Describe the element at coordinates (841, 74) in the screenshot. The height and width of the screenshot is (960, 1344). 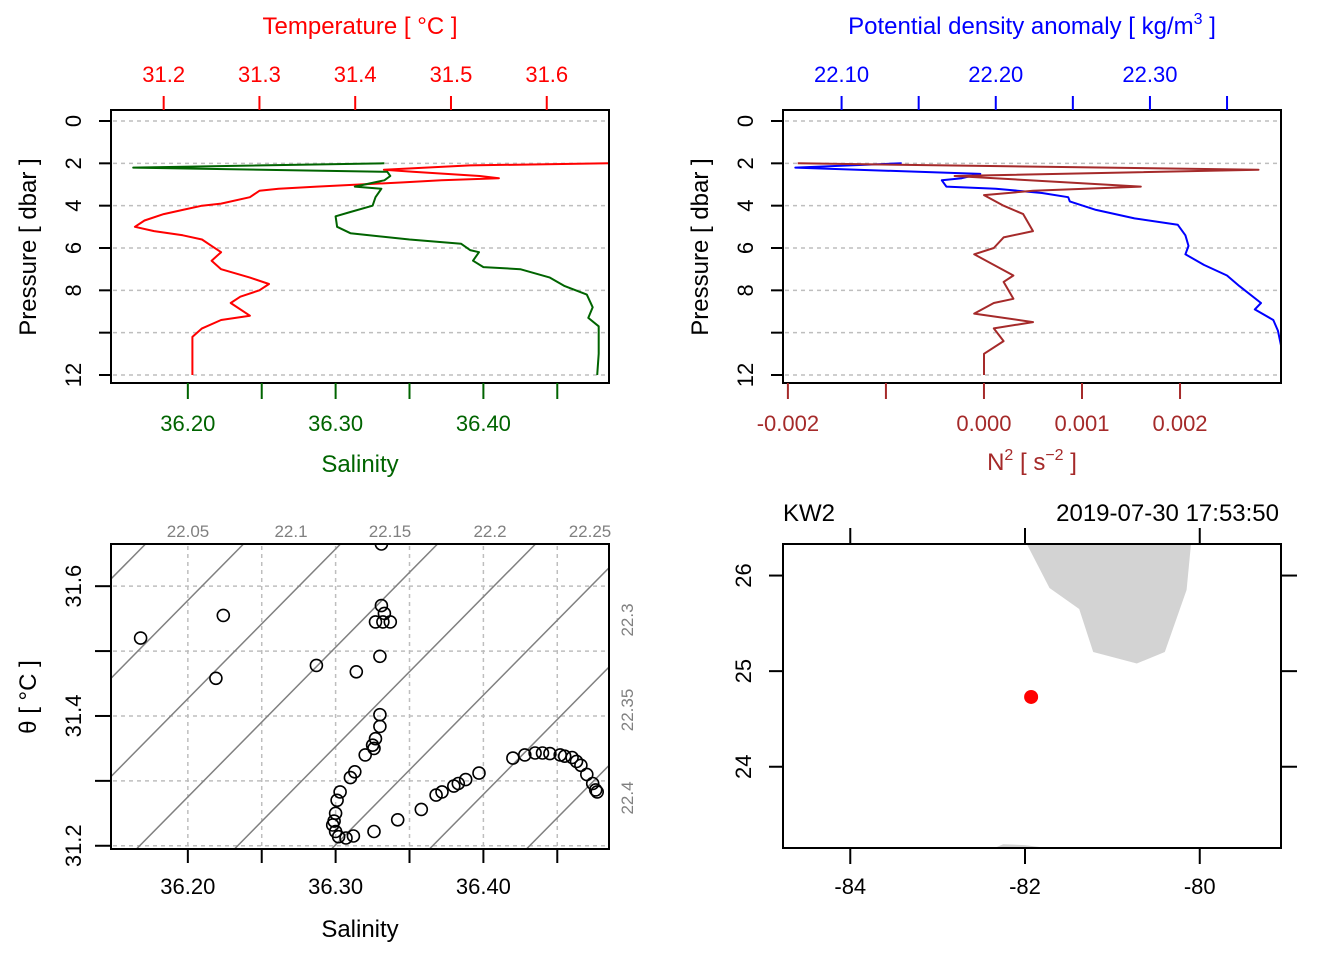
I see `top-tick-label: 22.10` at that location.